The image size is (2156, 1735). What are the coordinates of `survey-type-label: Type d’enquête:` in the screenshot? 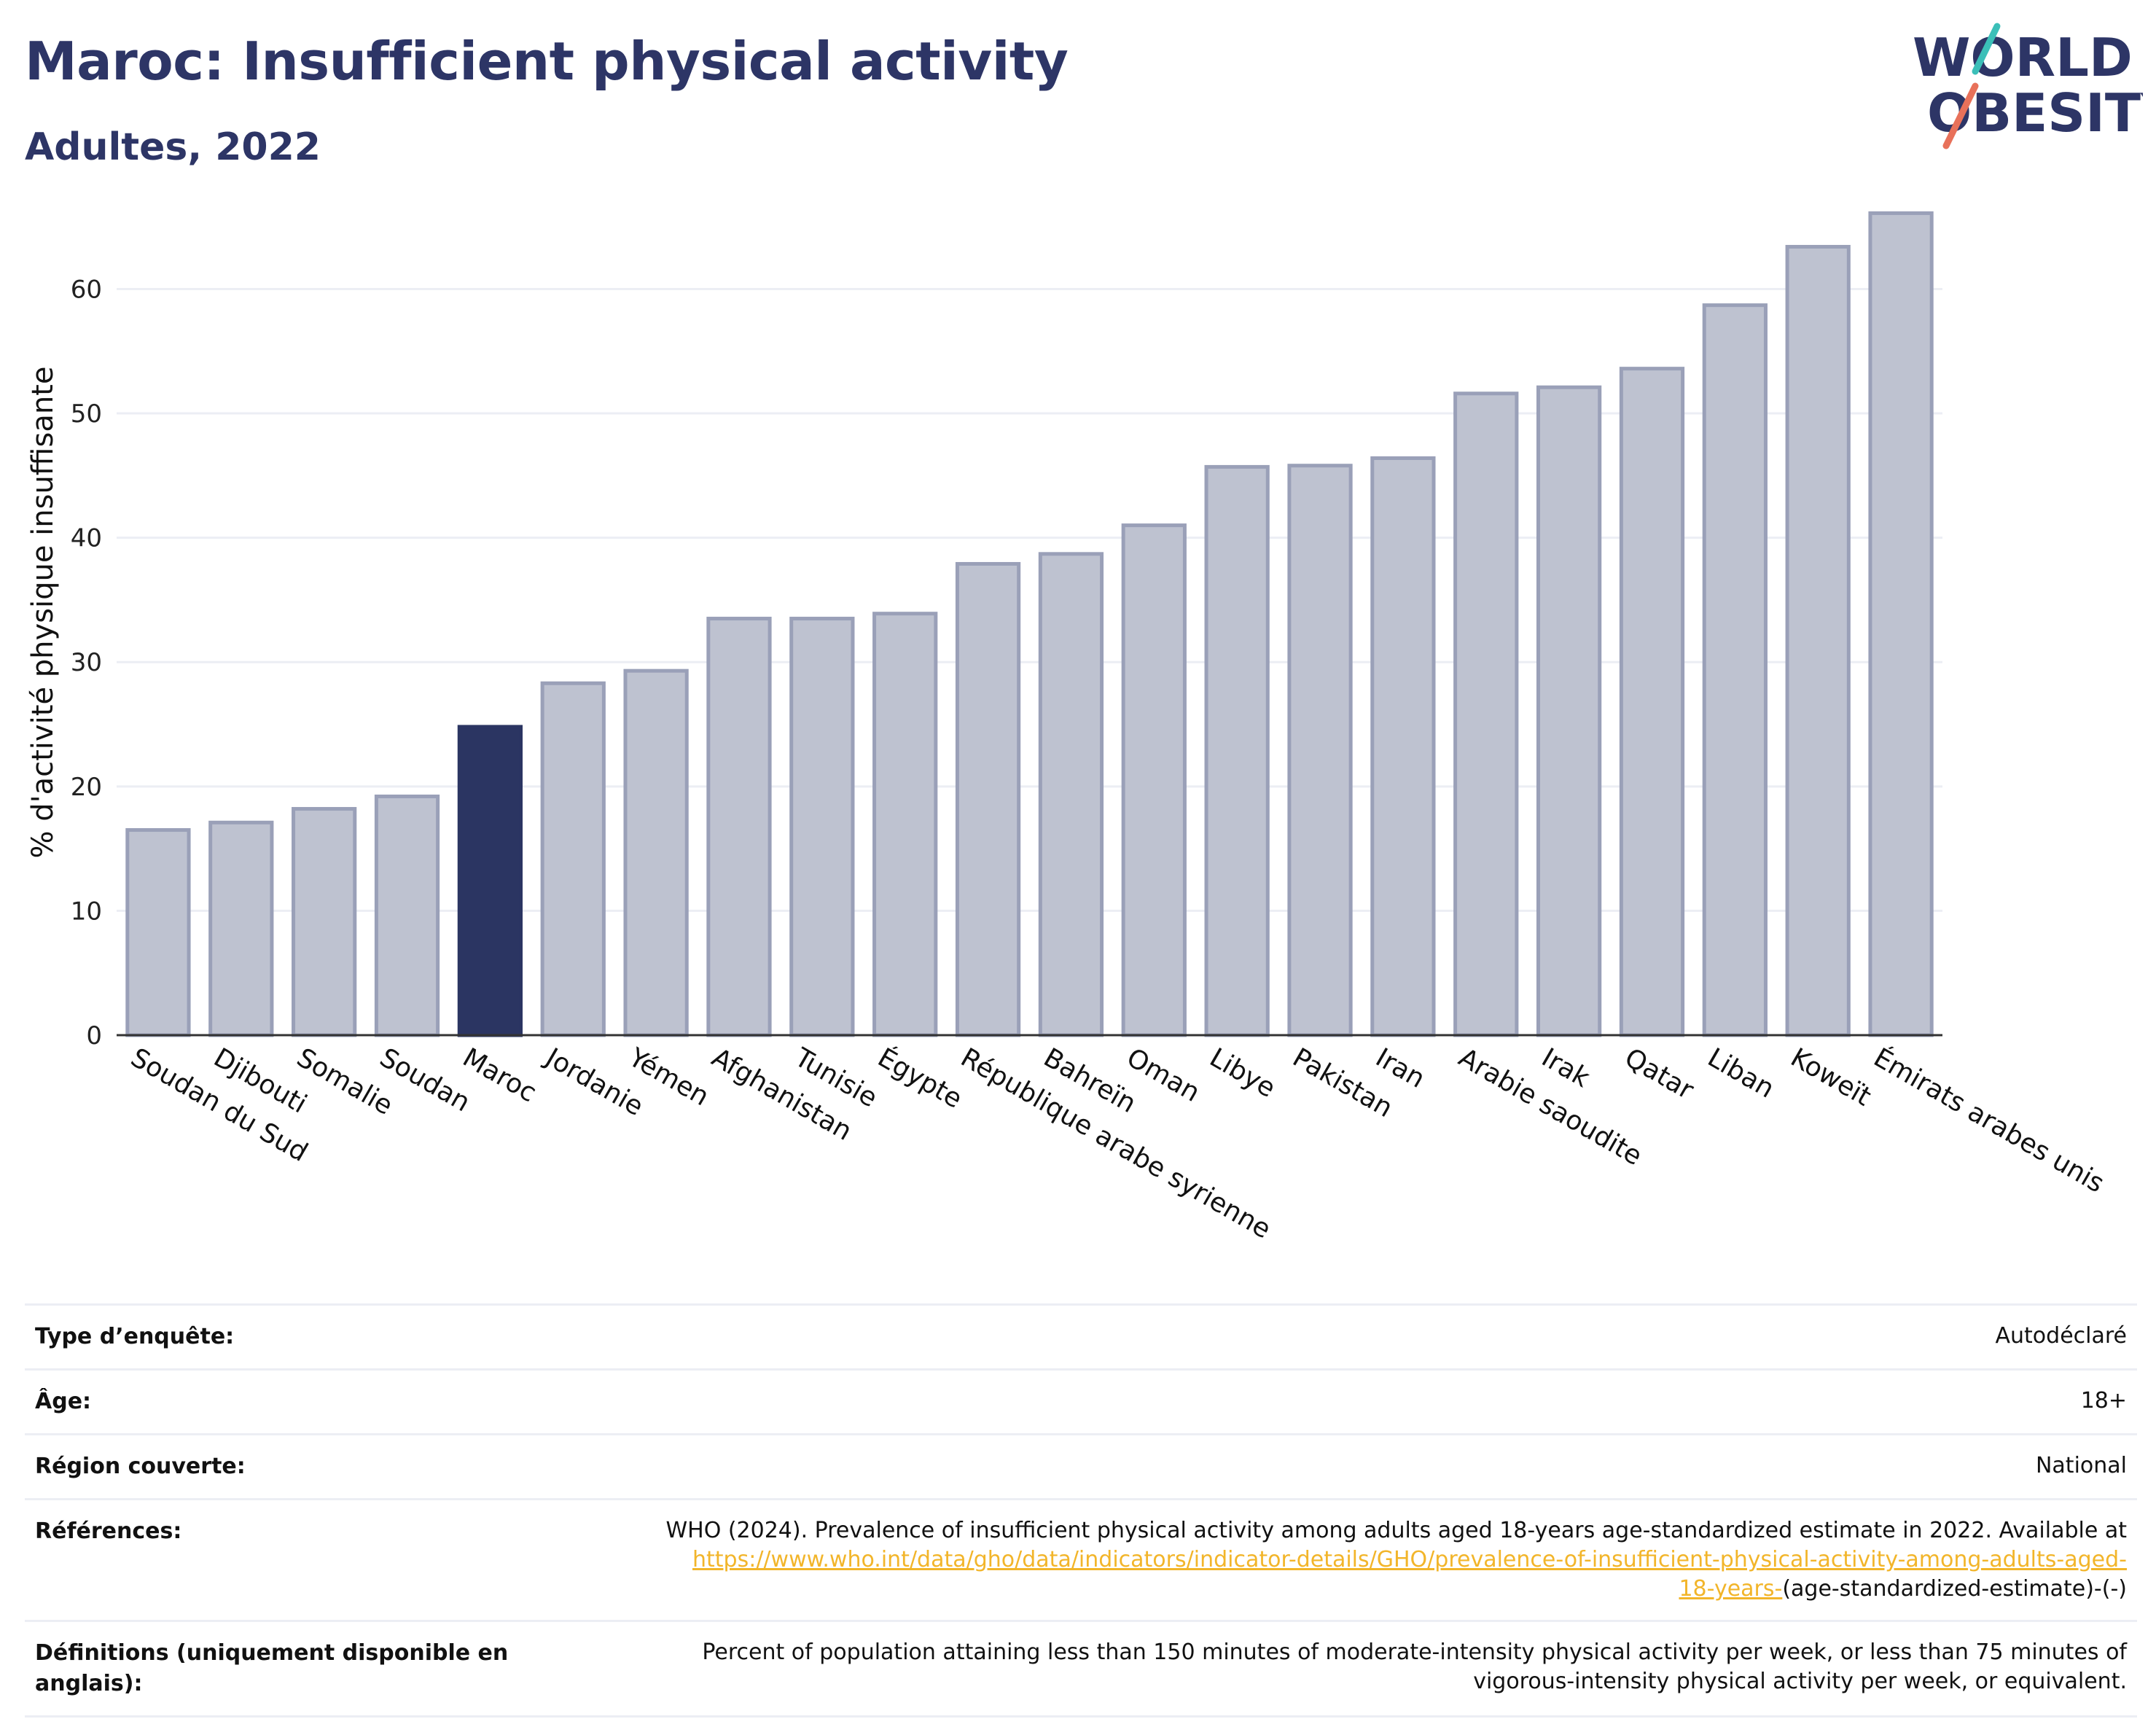 It's located at (135, 1336).